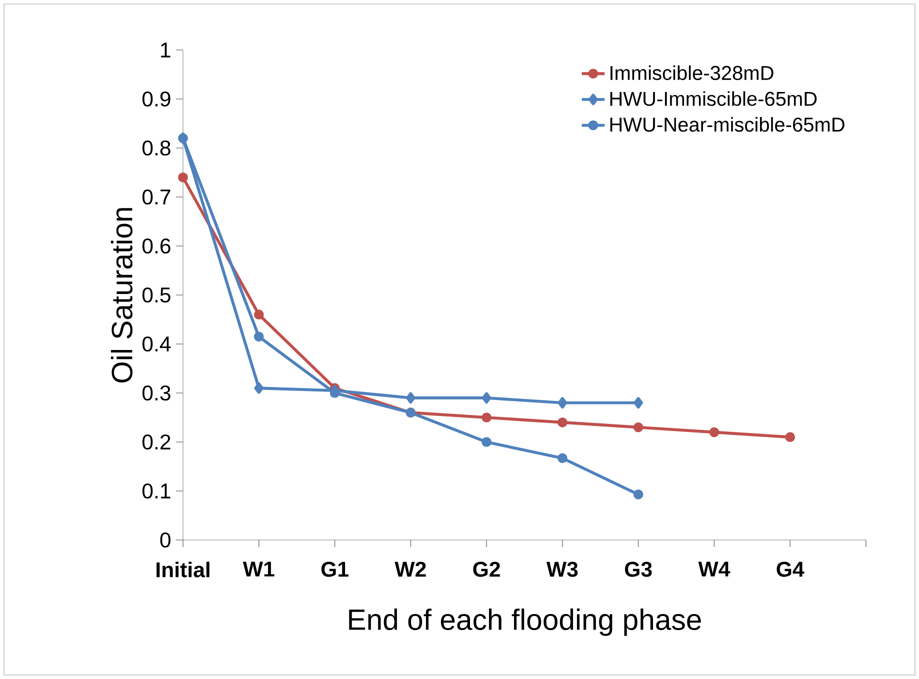  What do you see at coordinates (156, 197) in the screenshot?
I see `y-tick-label: 0.7` at bounding box center [156, 197].